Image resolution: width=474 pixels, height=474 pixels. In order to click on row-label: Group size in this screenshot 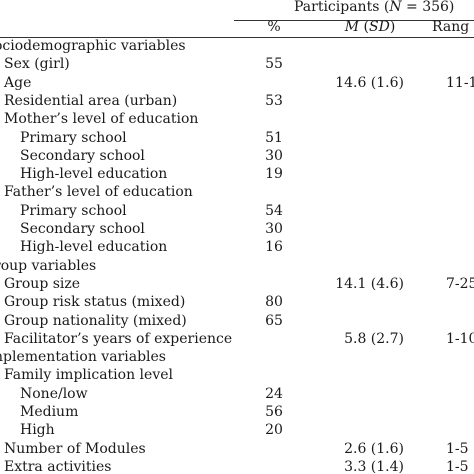, I will do `click(42, 283)`.